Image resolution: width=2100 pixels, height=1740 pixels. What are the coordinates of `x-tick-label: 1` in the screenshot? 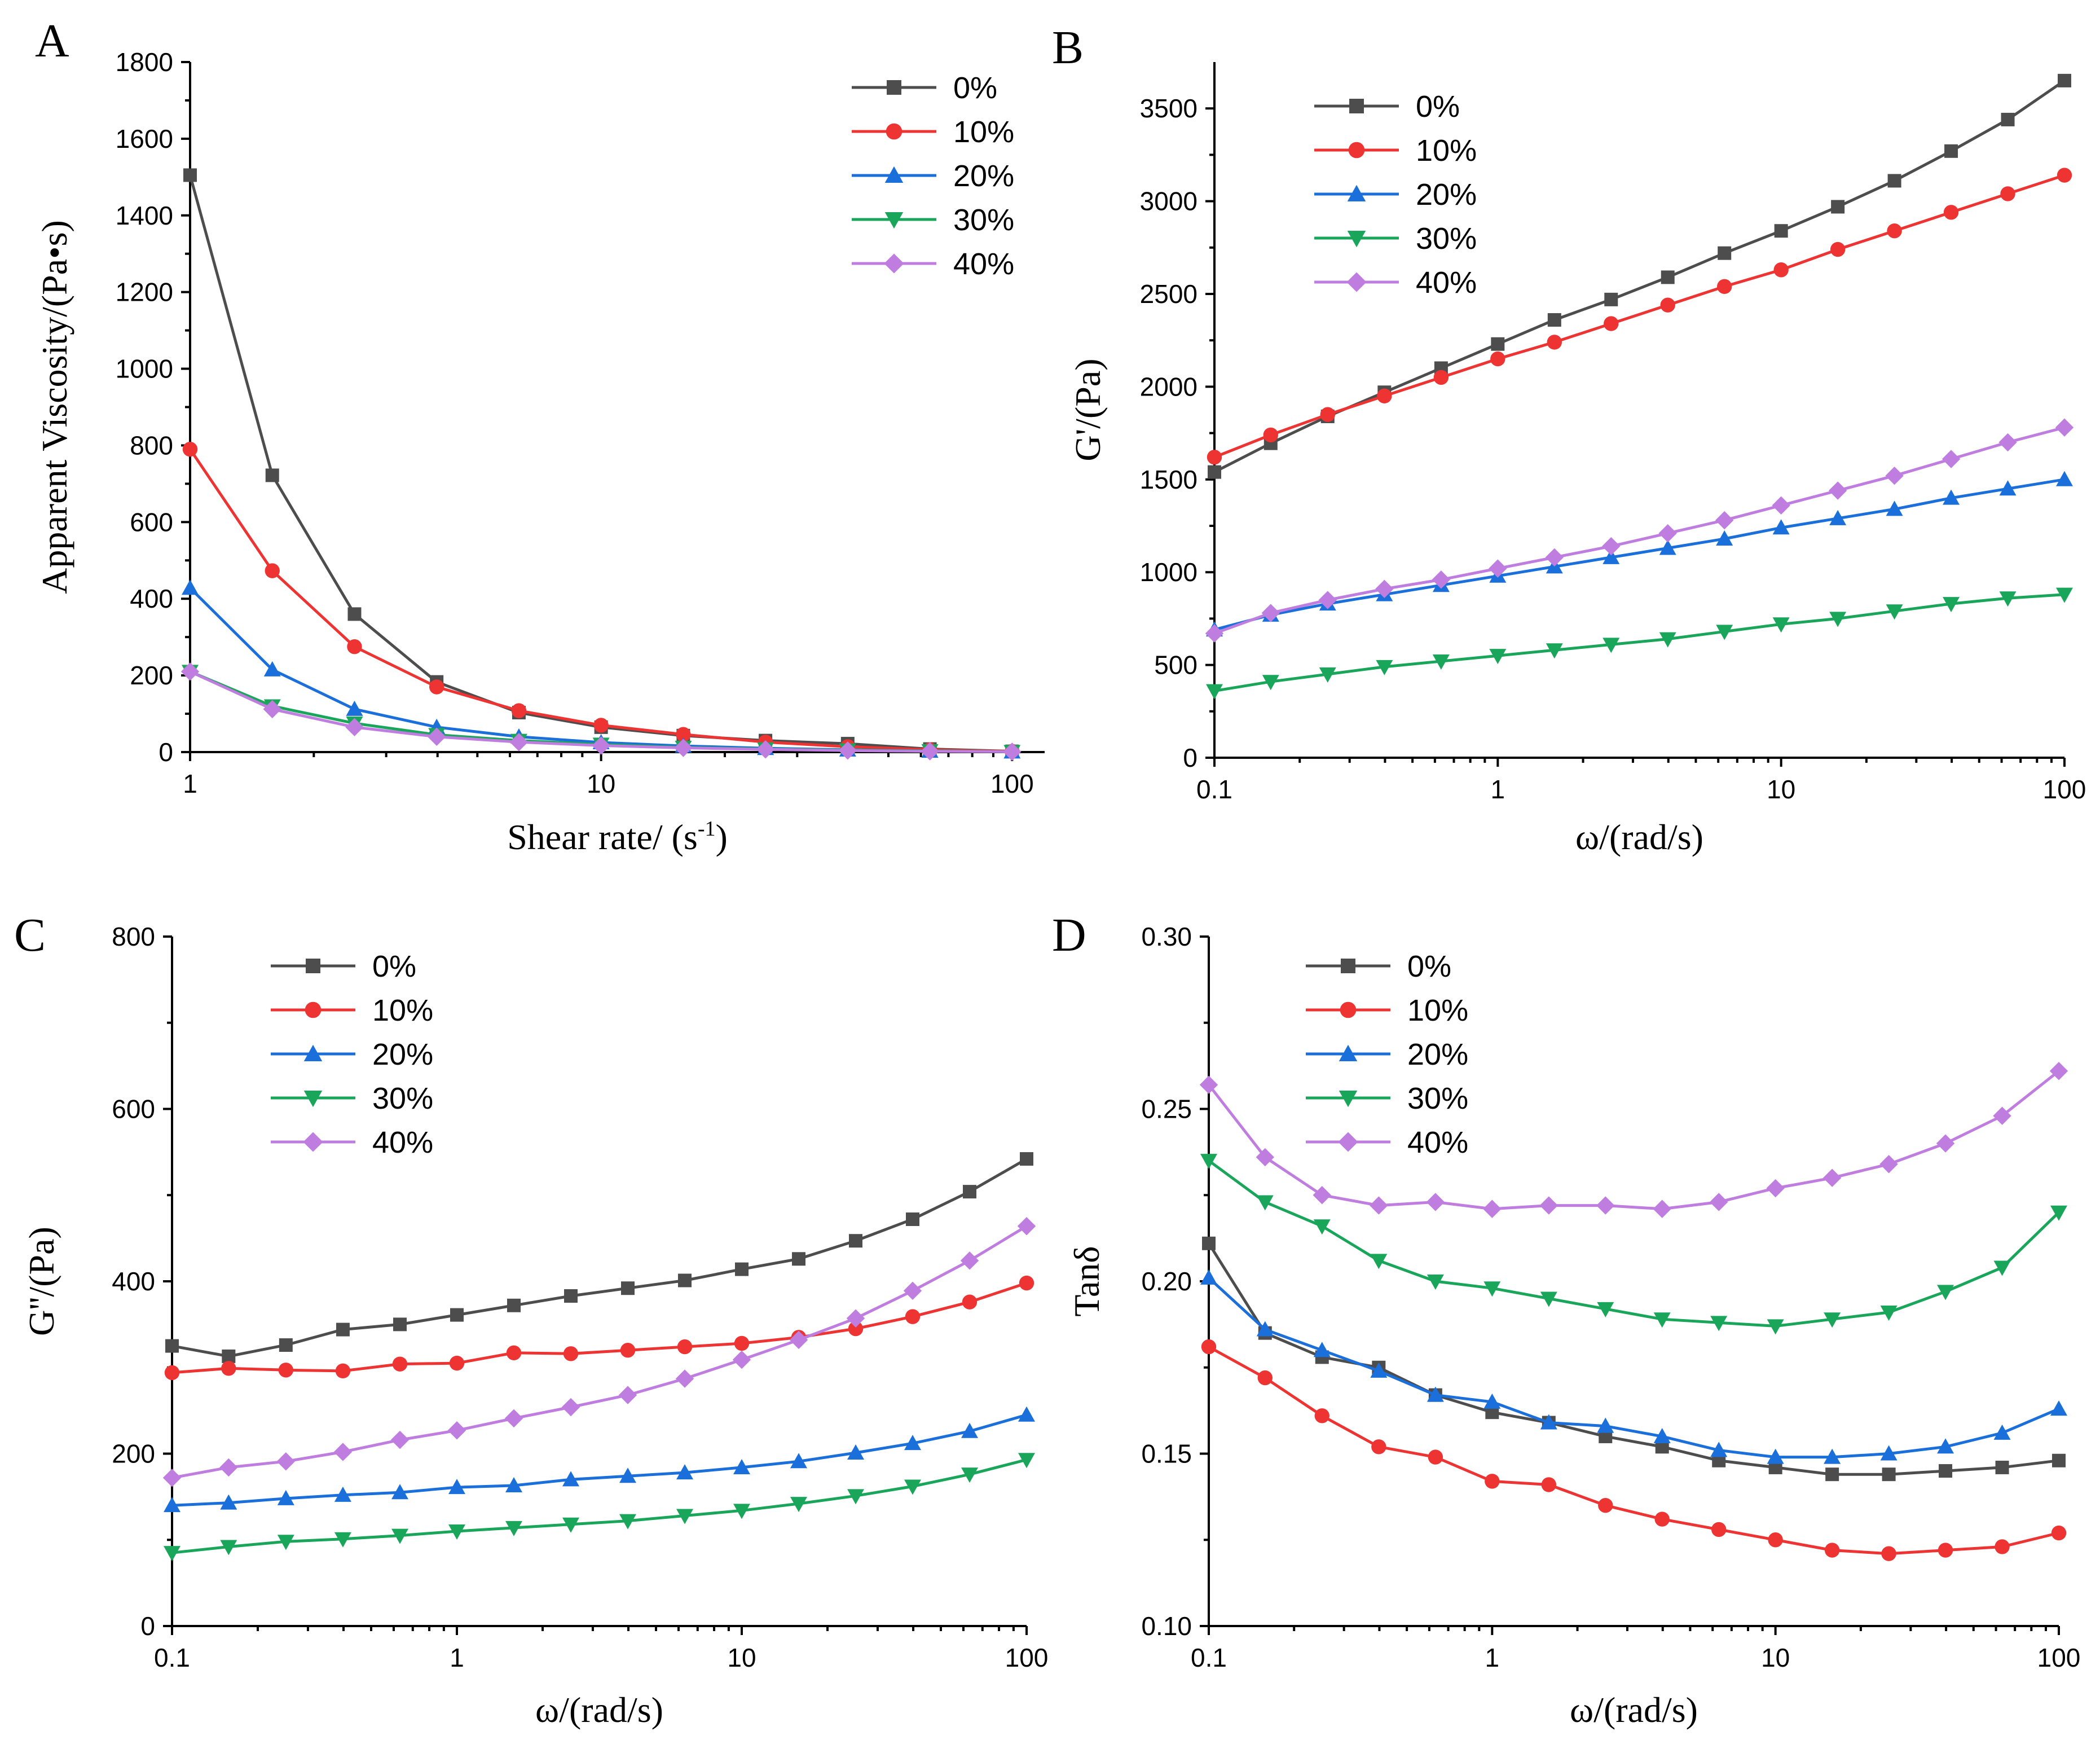 It's located at (457, 1657).